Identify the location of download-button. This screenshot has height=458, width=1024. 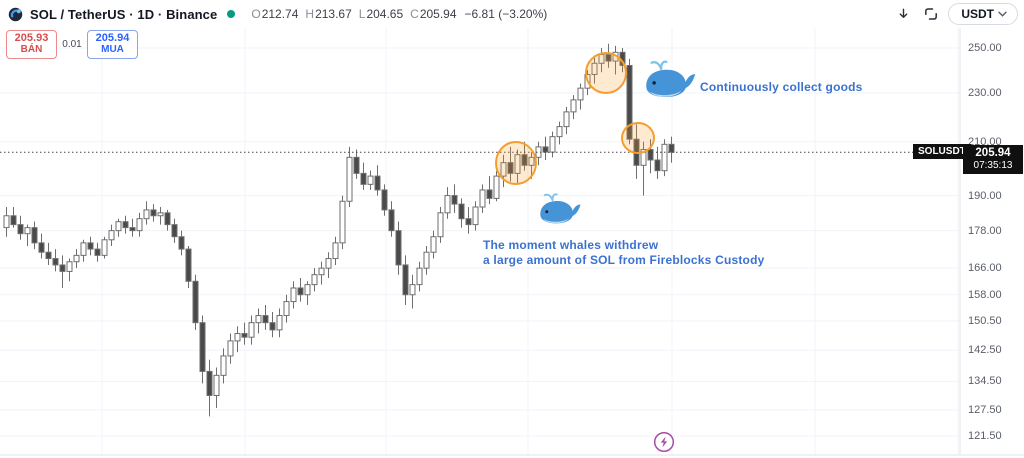
(903, 14).